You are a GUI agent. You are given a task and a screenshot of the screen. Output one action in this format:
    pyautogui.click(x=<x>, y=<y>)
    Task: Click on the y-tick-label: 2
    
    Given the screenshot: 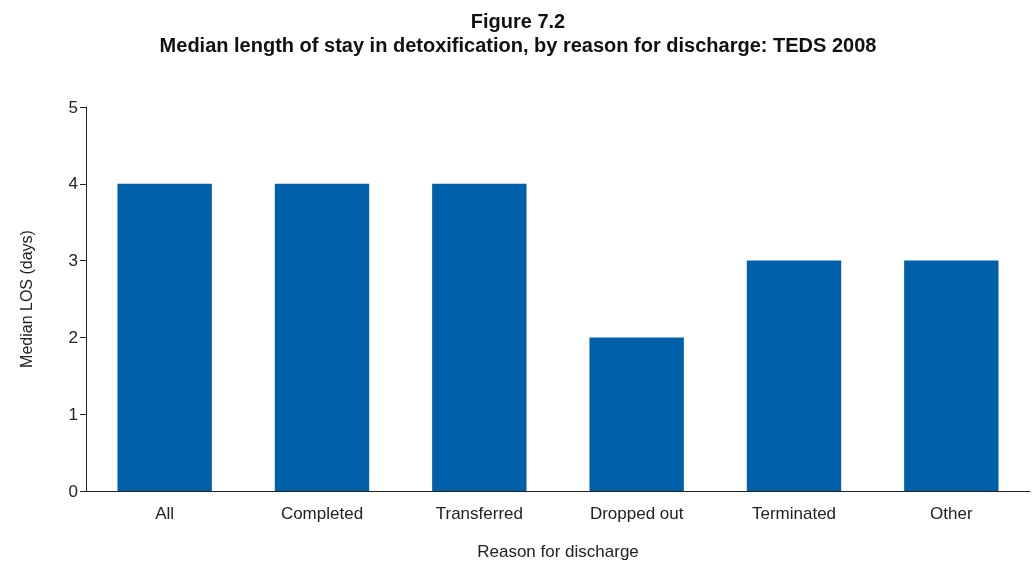 What is the action you would take?
    pyautogui.click(x=73, y=337)
    